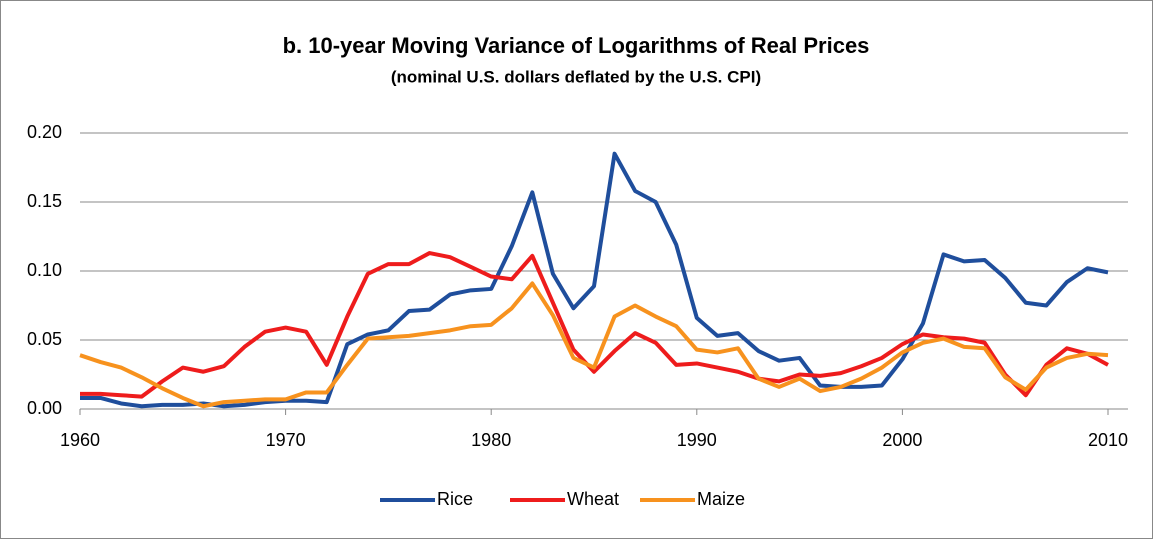 The image size is (1153, 539). I want to click on x-tick-label: 1960, so click(80, 440).